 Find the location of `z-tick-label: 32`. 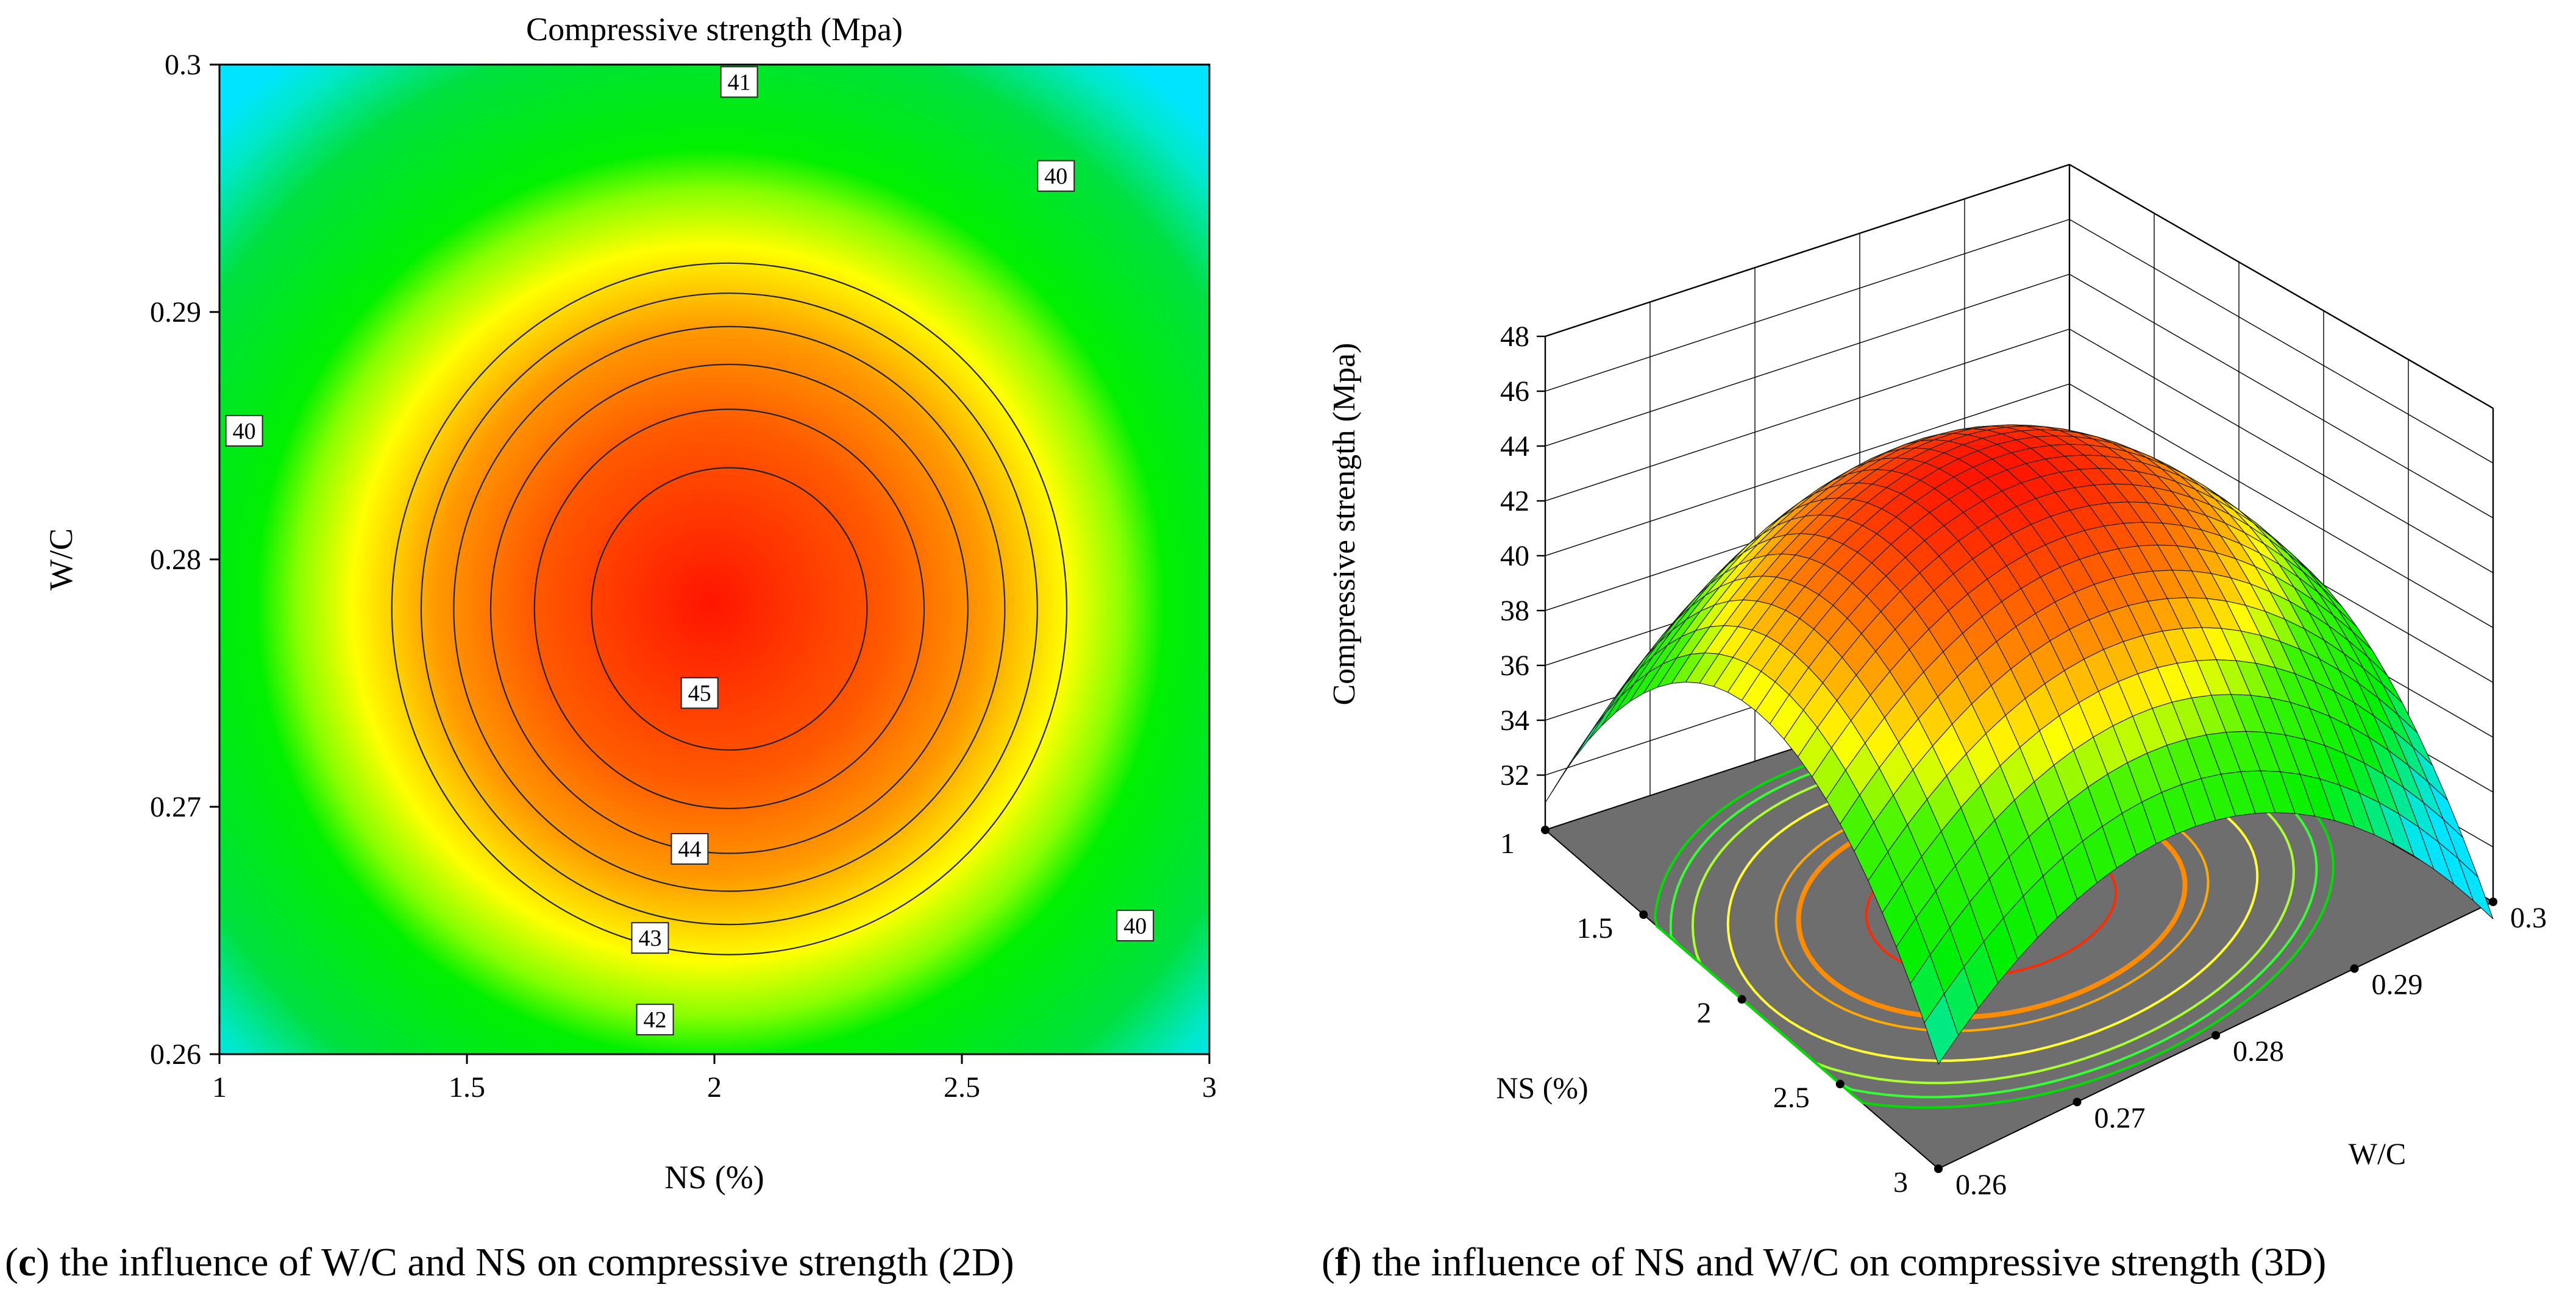

z-tick-label: 32 is located at coordinates (1514, 775).